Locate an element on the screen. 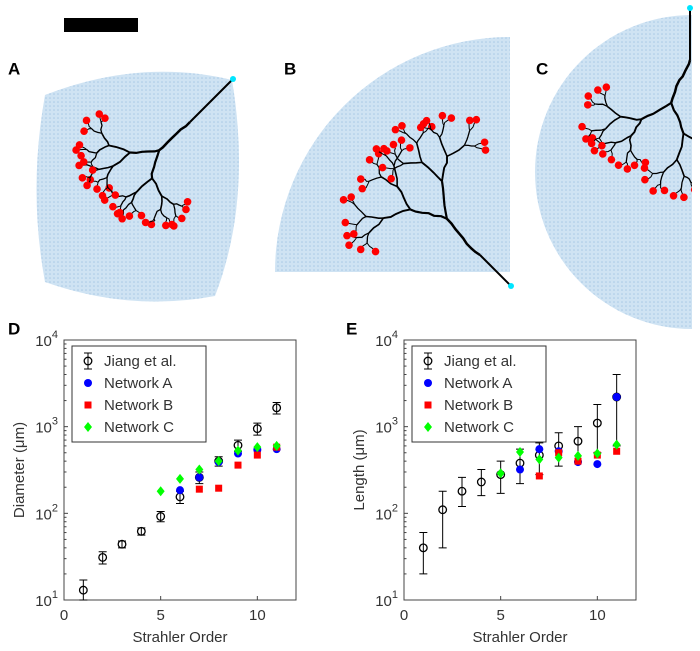 This screenshot has width=700, height=651. y-tick-label: 10¹ is located at coordinates (46, 599).